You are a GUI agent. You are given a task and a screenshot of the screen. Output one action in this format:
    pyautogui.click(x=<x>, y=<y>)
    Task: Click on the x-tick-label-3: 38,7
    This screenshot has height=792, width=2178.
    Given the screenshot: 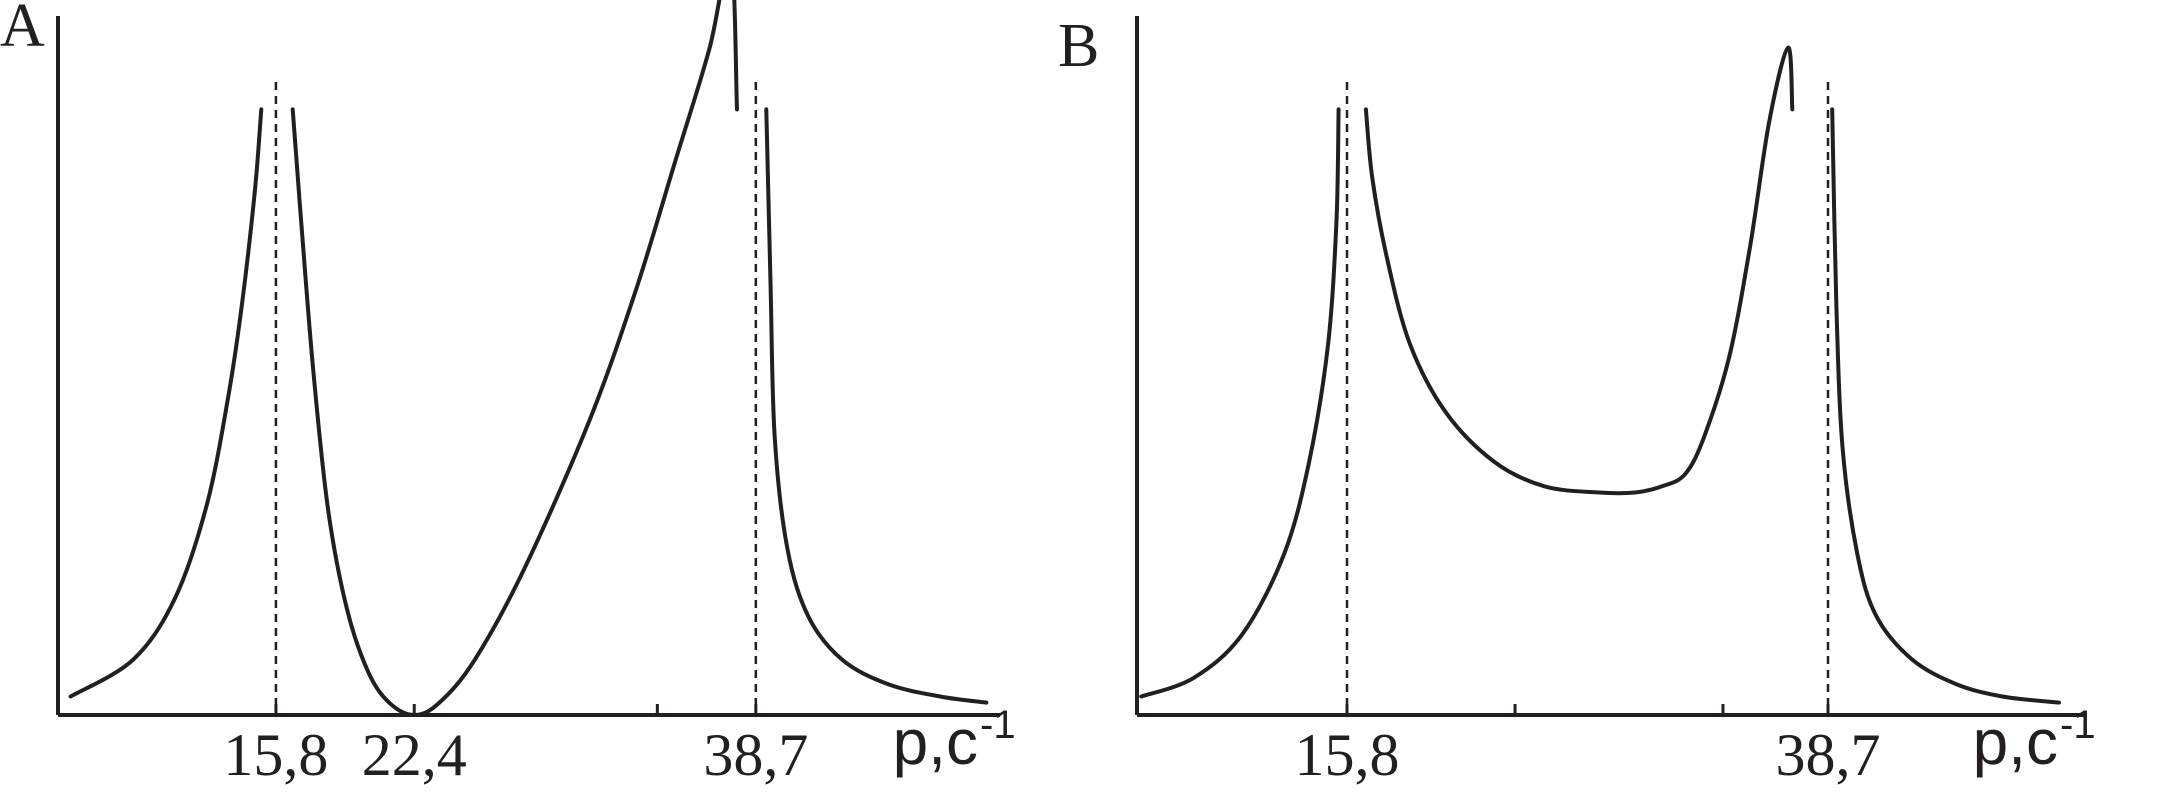 What is the action you would take?
    pyautogui.click(x=755, y=755)
    